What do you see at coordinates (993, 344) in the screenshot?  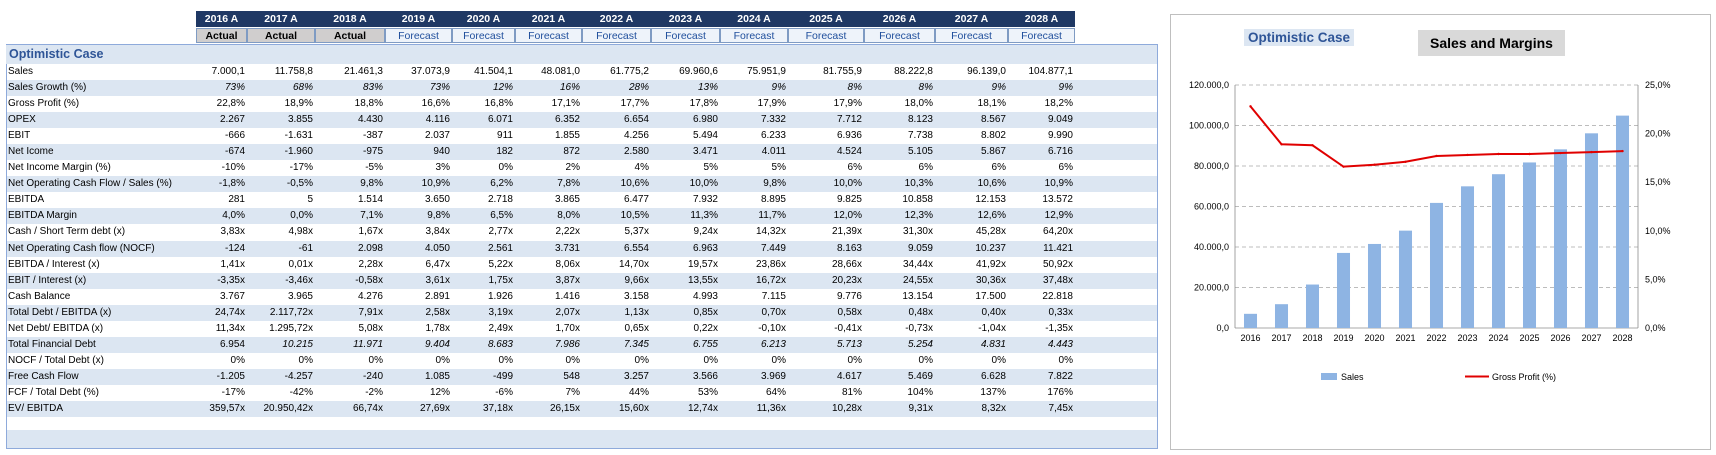 I see `table-cell: 4.831` at bounding box center [993, 344].